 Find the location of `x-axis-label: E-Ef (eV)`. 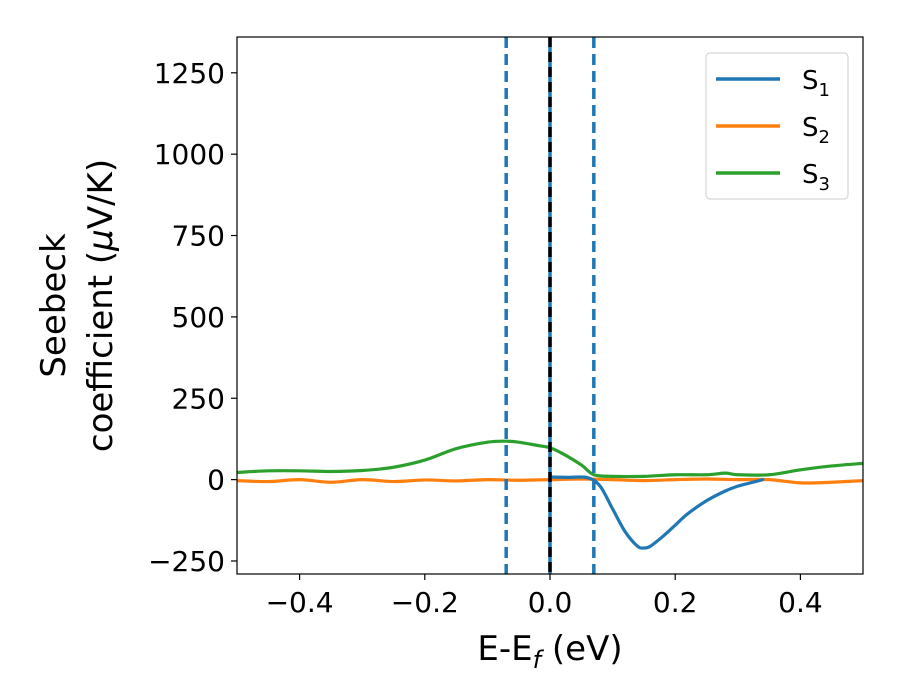

x-axis-label: E-Ef (eV) is located at coordinates (549, 651).